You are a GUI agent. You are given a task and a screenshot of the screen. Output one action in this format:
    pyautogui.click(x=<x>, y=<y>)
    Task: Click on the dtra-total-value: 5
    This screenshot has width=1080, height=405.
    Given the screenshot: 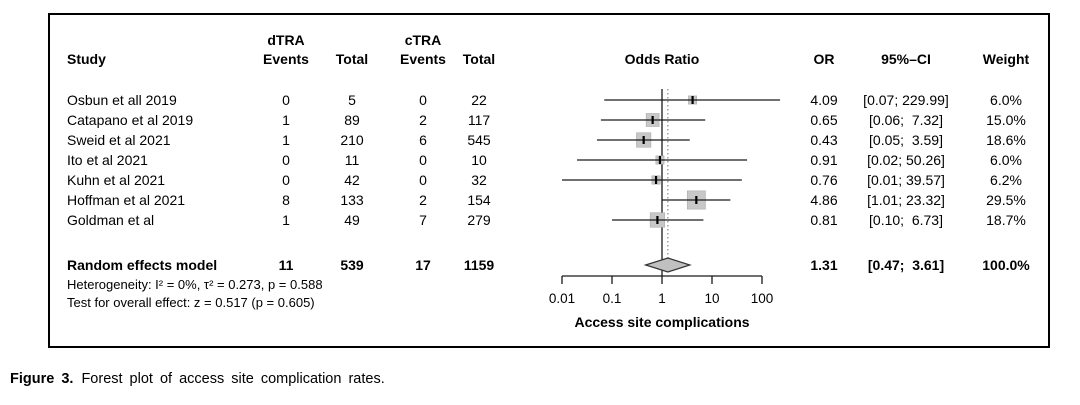 What is the action you would take?
    pyautogui.click(x=352, y=100)
    